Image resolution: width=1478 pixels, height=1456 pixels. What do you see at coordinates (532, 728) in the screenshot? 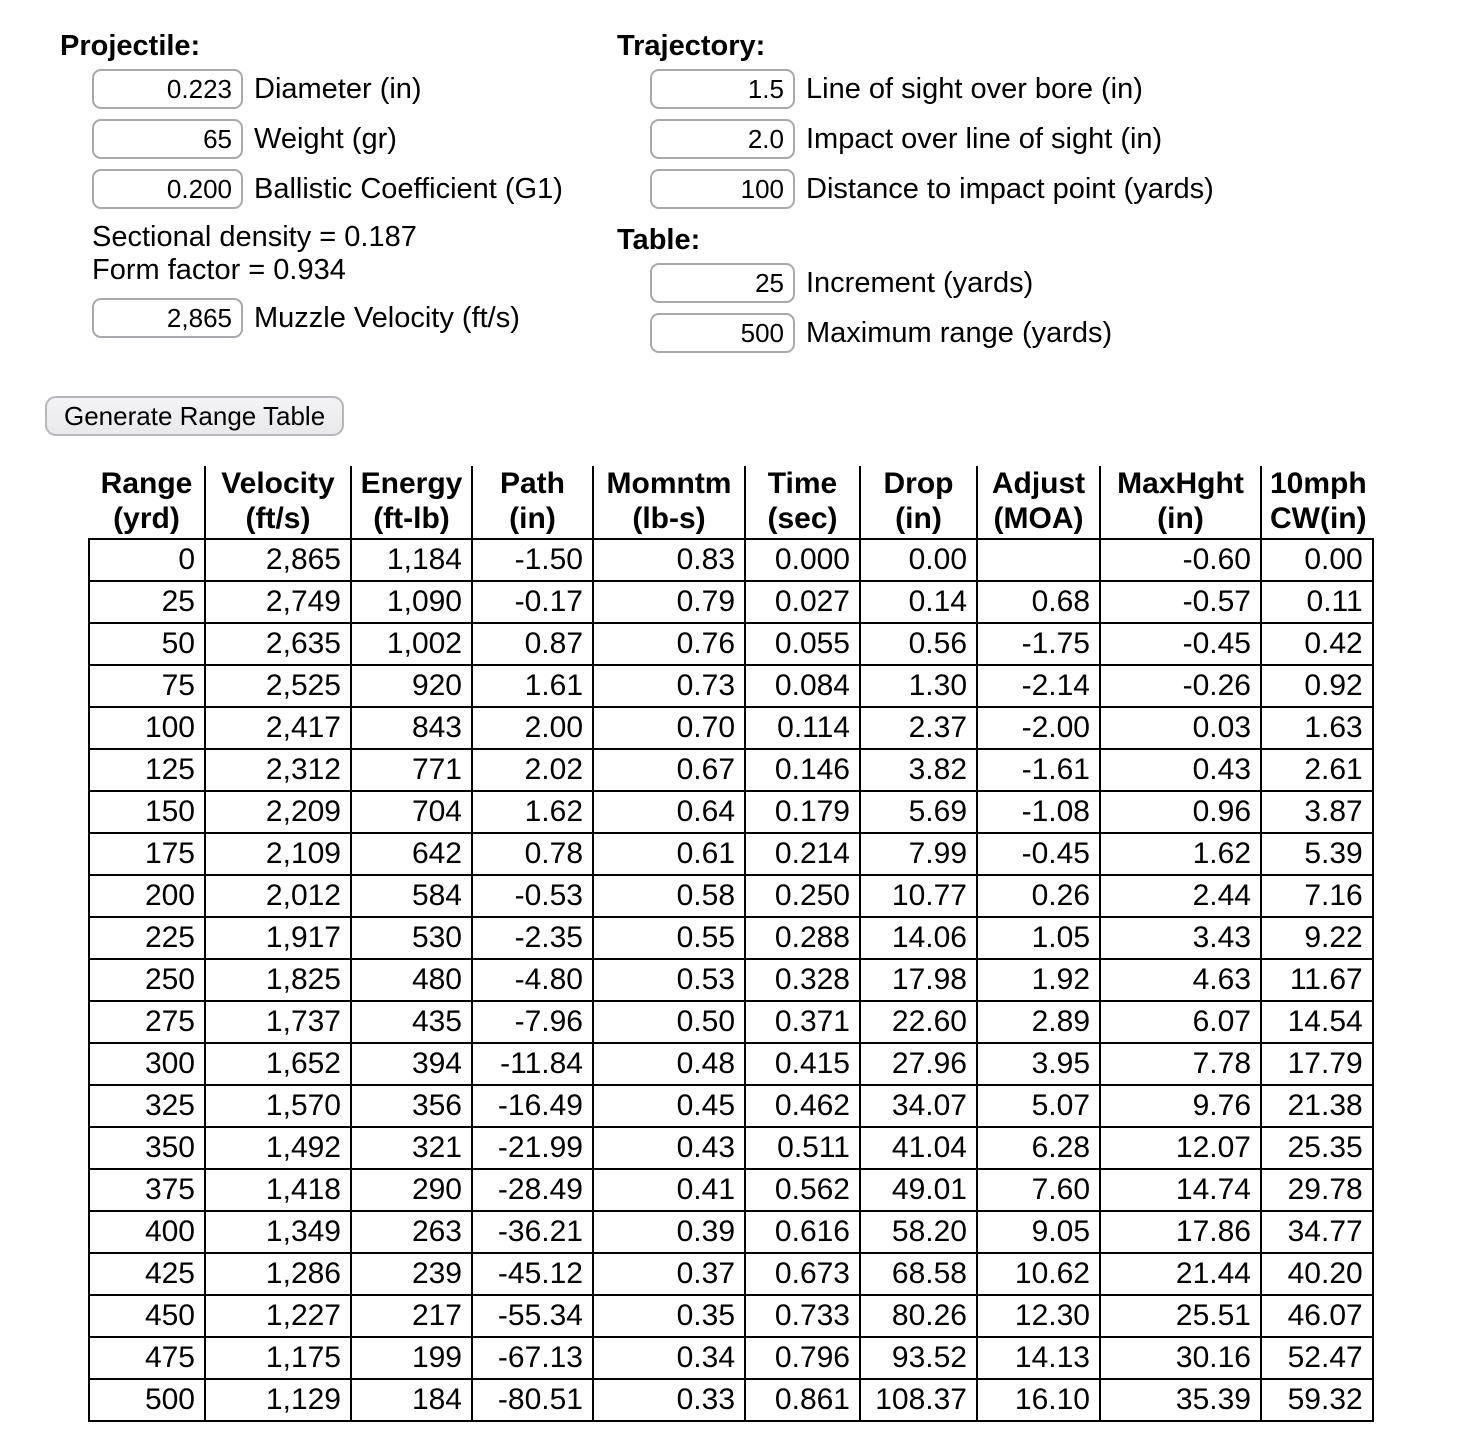
I see `table-cell: 2.00` at bounding box center [532, 728].